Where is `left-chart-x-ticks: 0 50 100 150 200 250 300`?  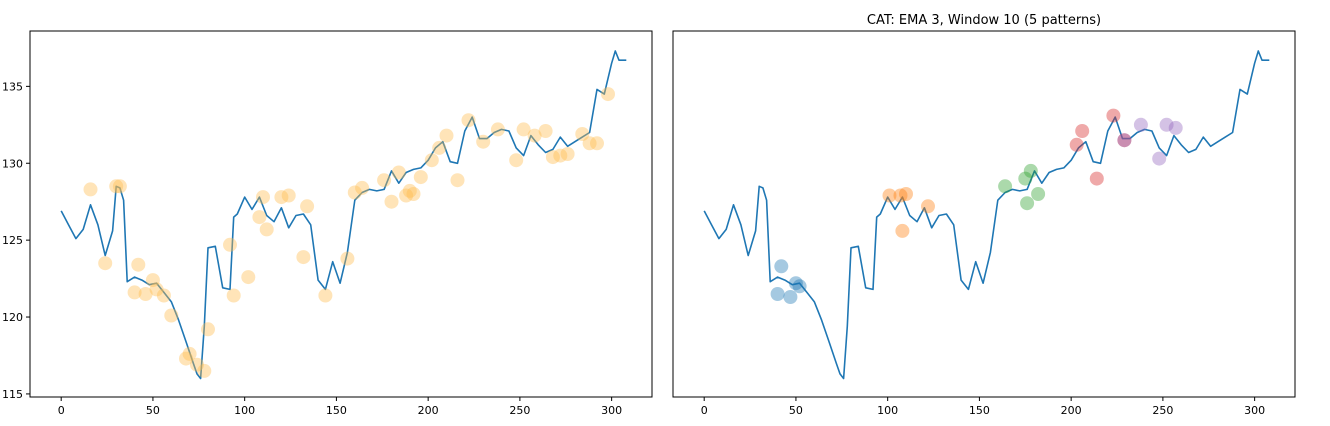 left-chart-x-ticks: 0 50 100 150 200 250 300 is located at coordinates (340, 407).